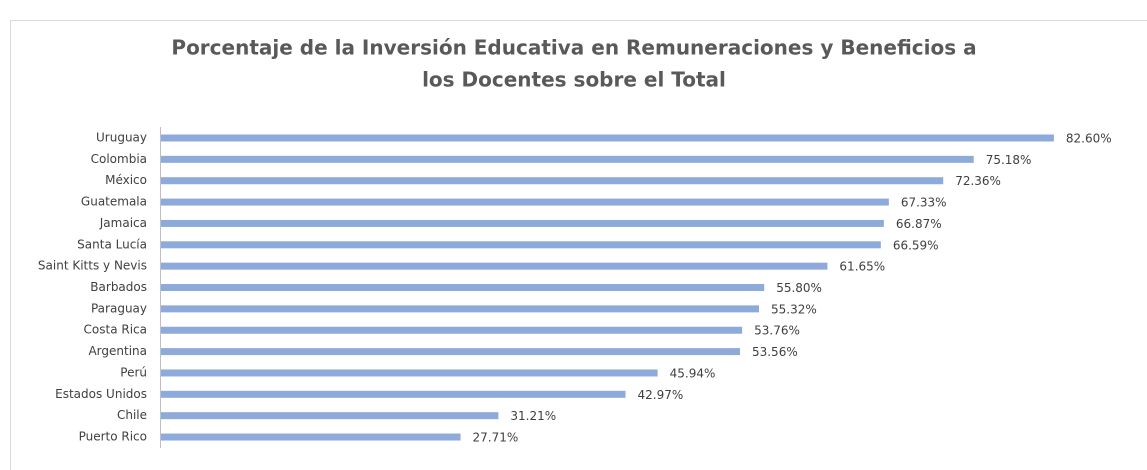 Image resolution: width=1147 pixels, height=470 pixels. Describe the element at coordinates (533, 416) in the screenshot. I see `data-label: 31.21%` at that location.